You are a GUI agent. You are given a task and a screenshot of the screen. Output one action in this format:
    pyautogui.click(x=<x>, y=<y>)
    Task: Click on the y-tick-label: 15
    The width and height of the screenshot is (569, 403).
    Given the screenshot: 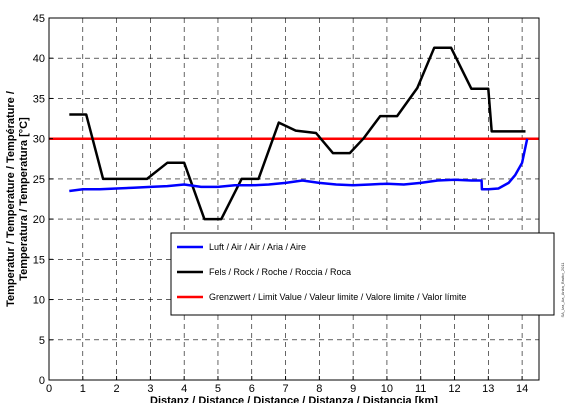 What is the action you would take?
    pyautogui.click(x=39, y=260)
    